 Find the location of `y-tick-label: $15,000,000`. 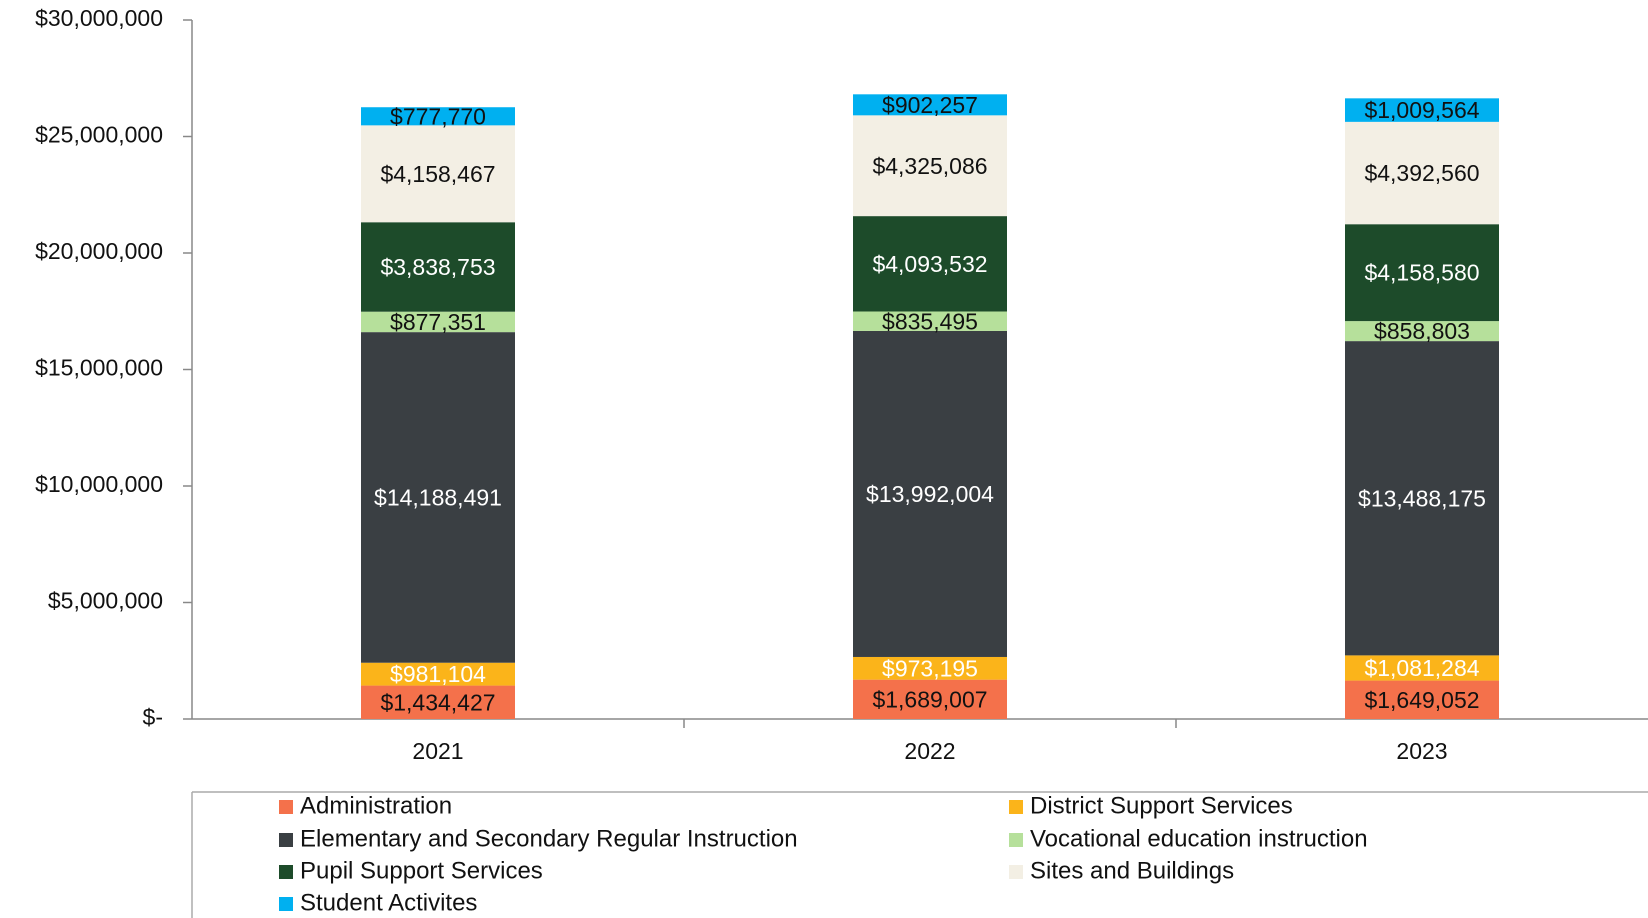

y-tick-label: $15,000,000 is located at coordinates (99, 368).